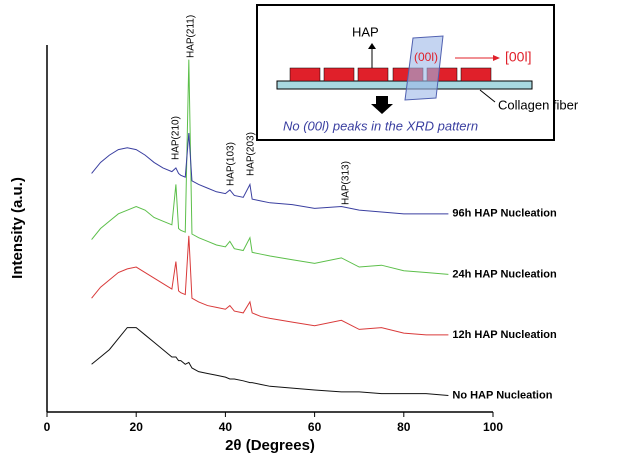  Describe the element at coordinates (504, 335) in the screenshot. I see `series-label: 12h HAP Nucleation` at that location.